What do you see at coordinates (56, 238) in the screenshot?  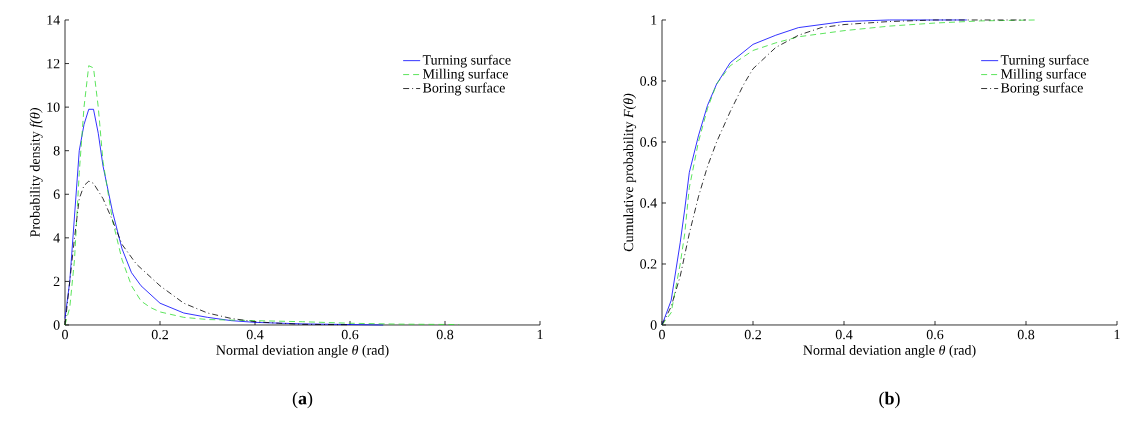 I see `y-tick-label: 4` at bounding box center [56, 238].